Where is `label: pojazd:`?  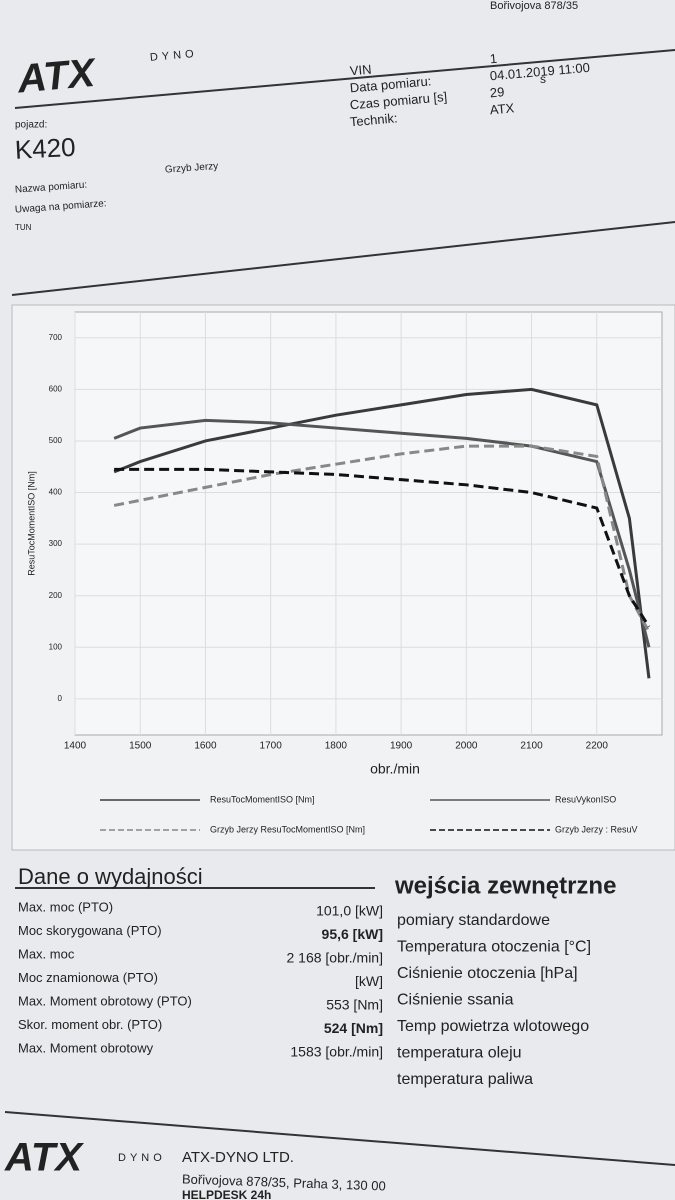
label: pojazd: is located at coordinates (31, 125).